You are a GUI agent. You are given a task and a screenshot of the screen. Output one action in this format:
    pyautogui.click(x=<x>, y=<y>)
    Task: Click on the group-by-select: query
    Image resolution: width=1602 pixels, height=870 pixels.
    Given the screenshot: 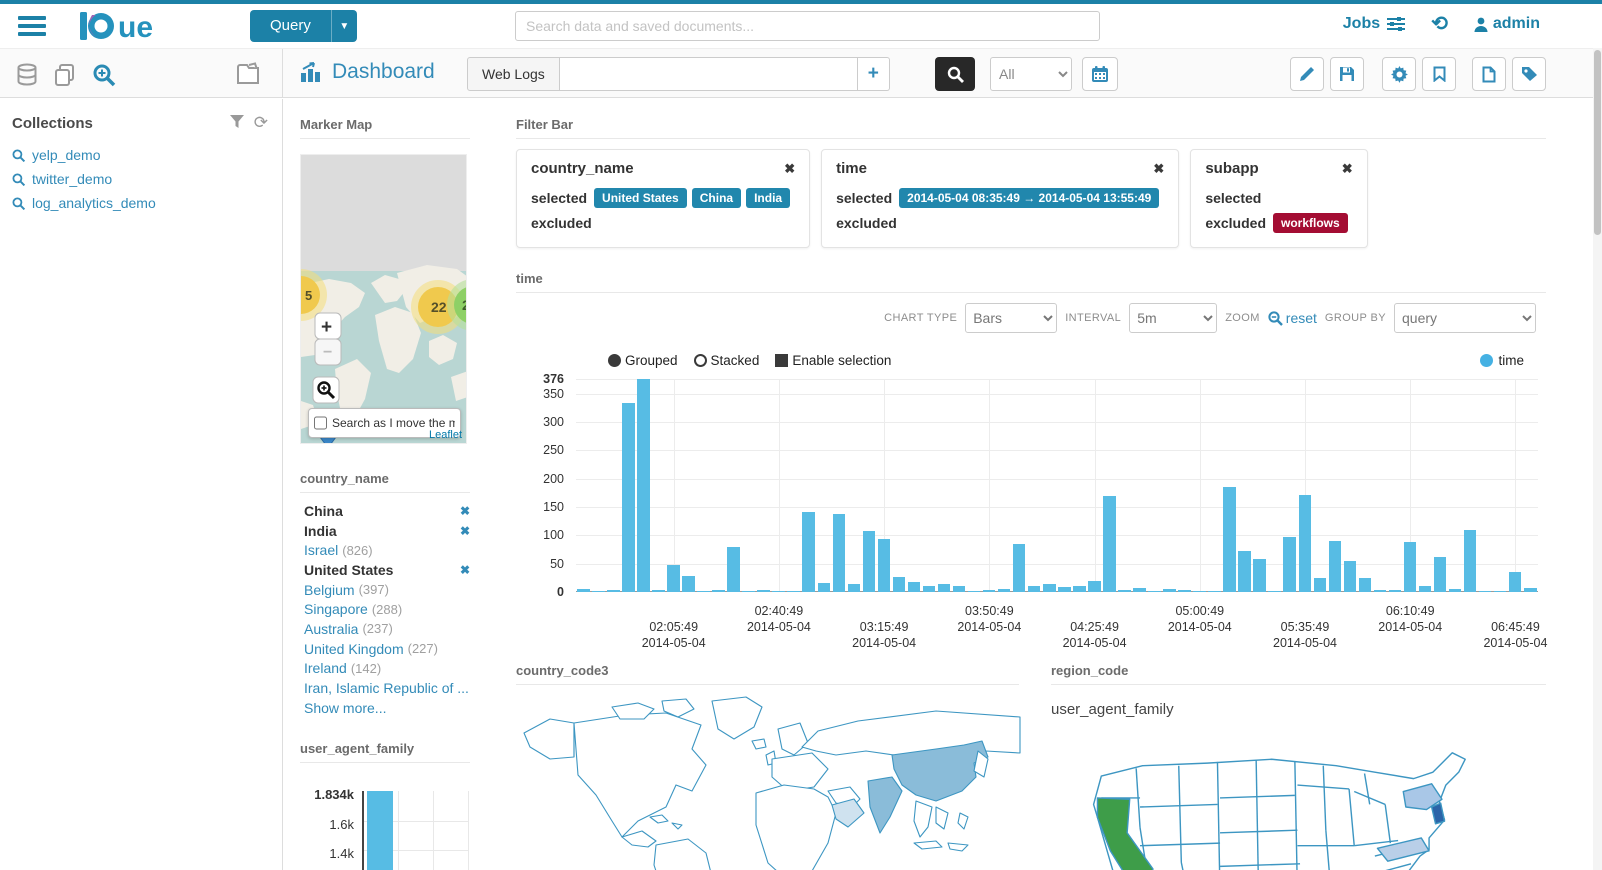 What is the action you would take?
    pyautogui.click(x=1465, y=318)
    